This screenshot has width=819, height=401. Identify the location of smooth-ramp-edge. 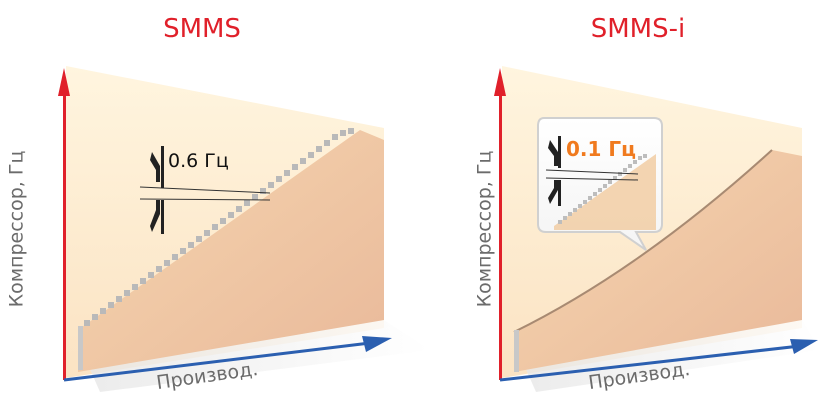
(643, 241).